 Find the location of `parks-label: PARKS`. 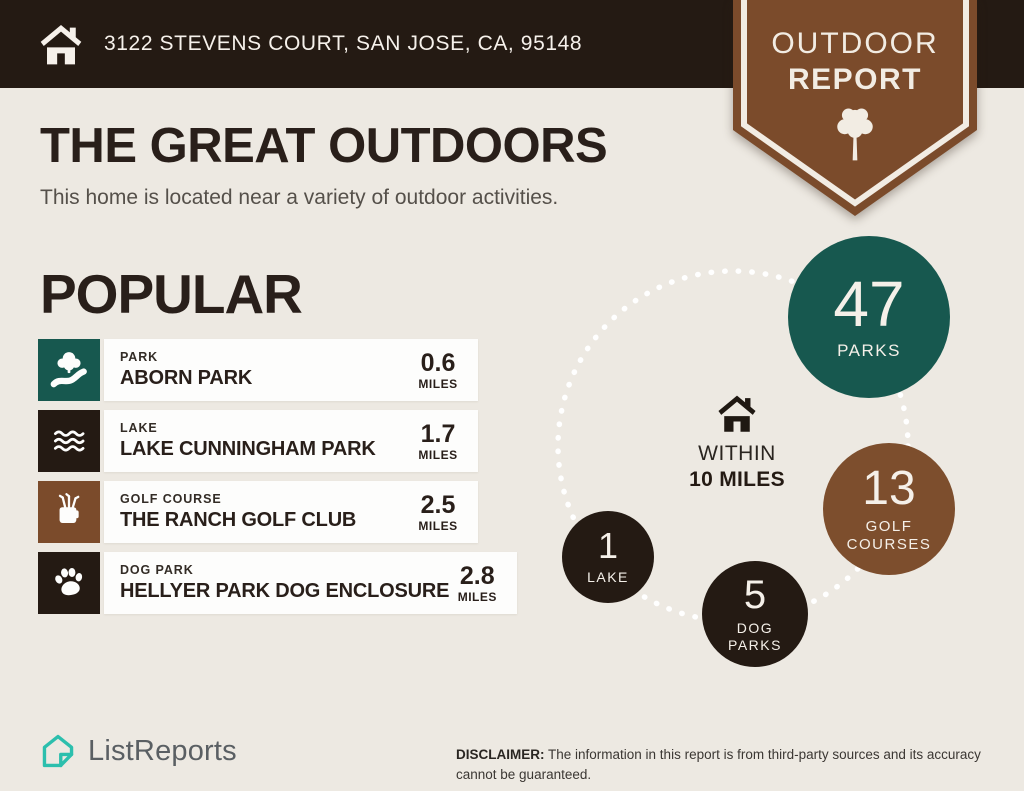

parks-label: PARKS is located at coordinates (869, 351).